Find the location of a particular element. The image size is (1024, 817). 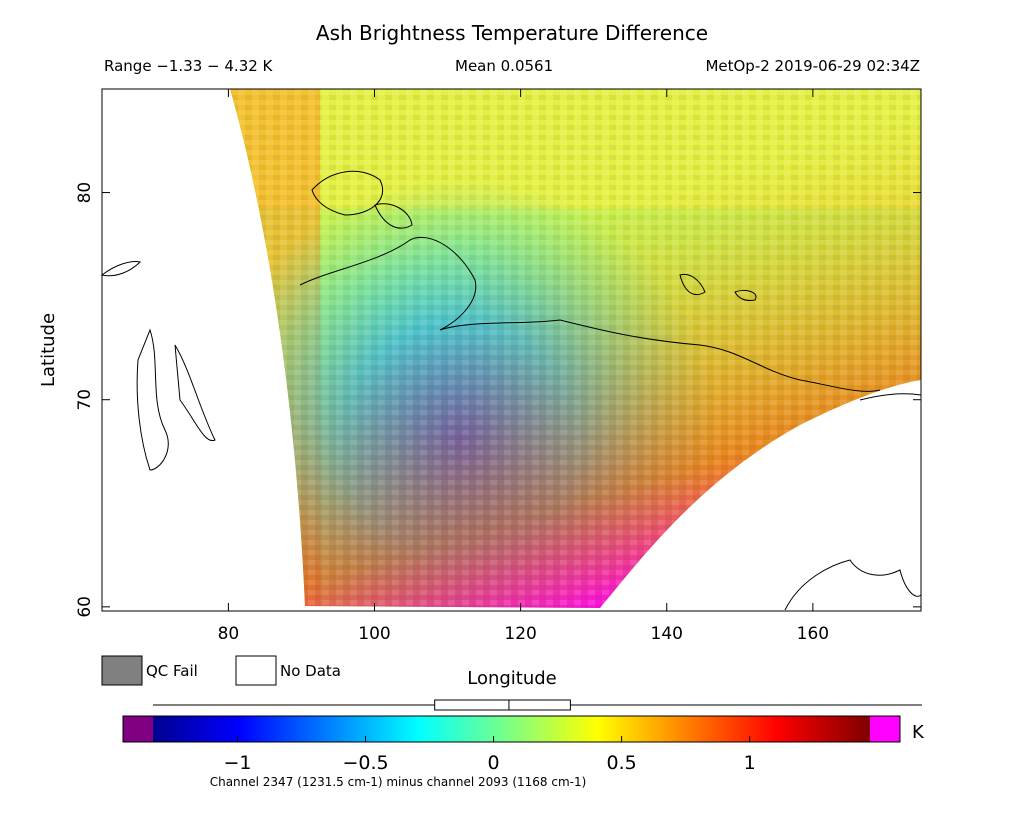

x-tick-label: 140 is located at coordinates (667, 634).